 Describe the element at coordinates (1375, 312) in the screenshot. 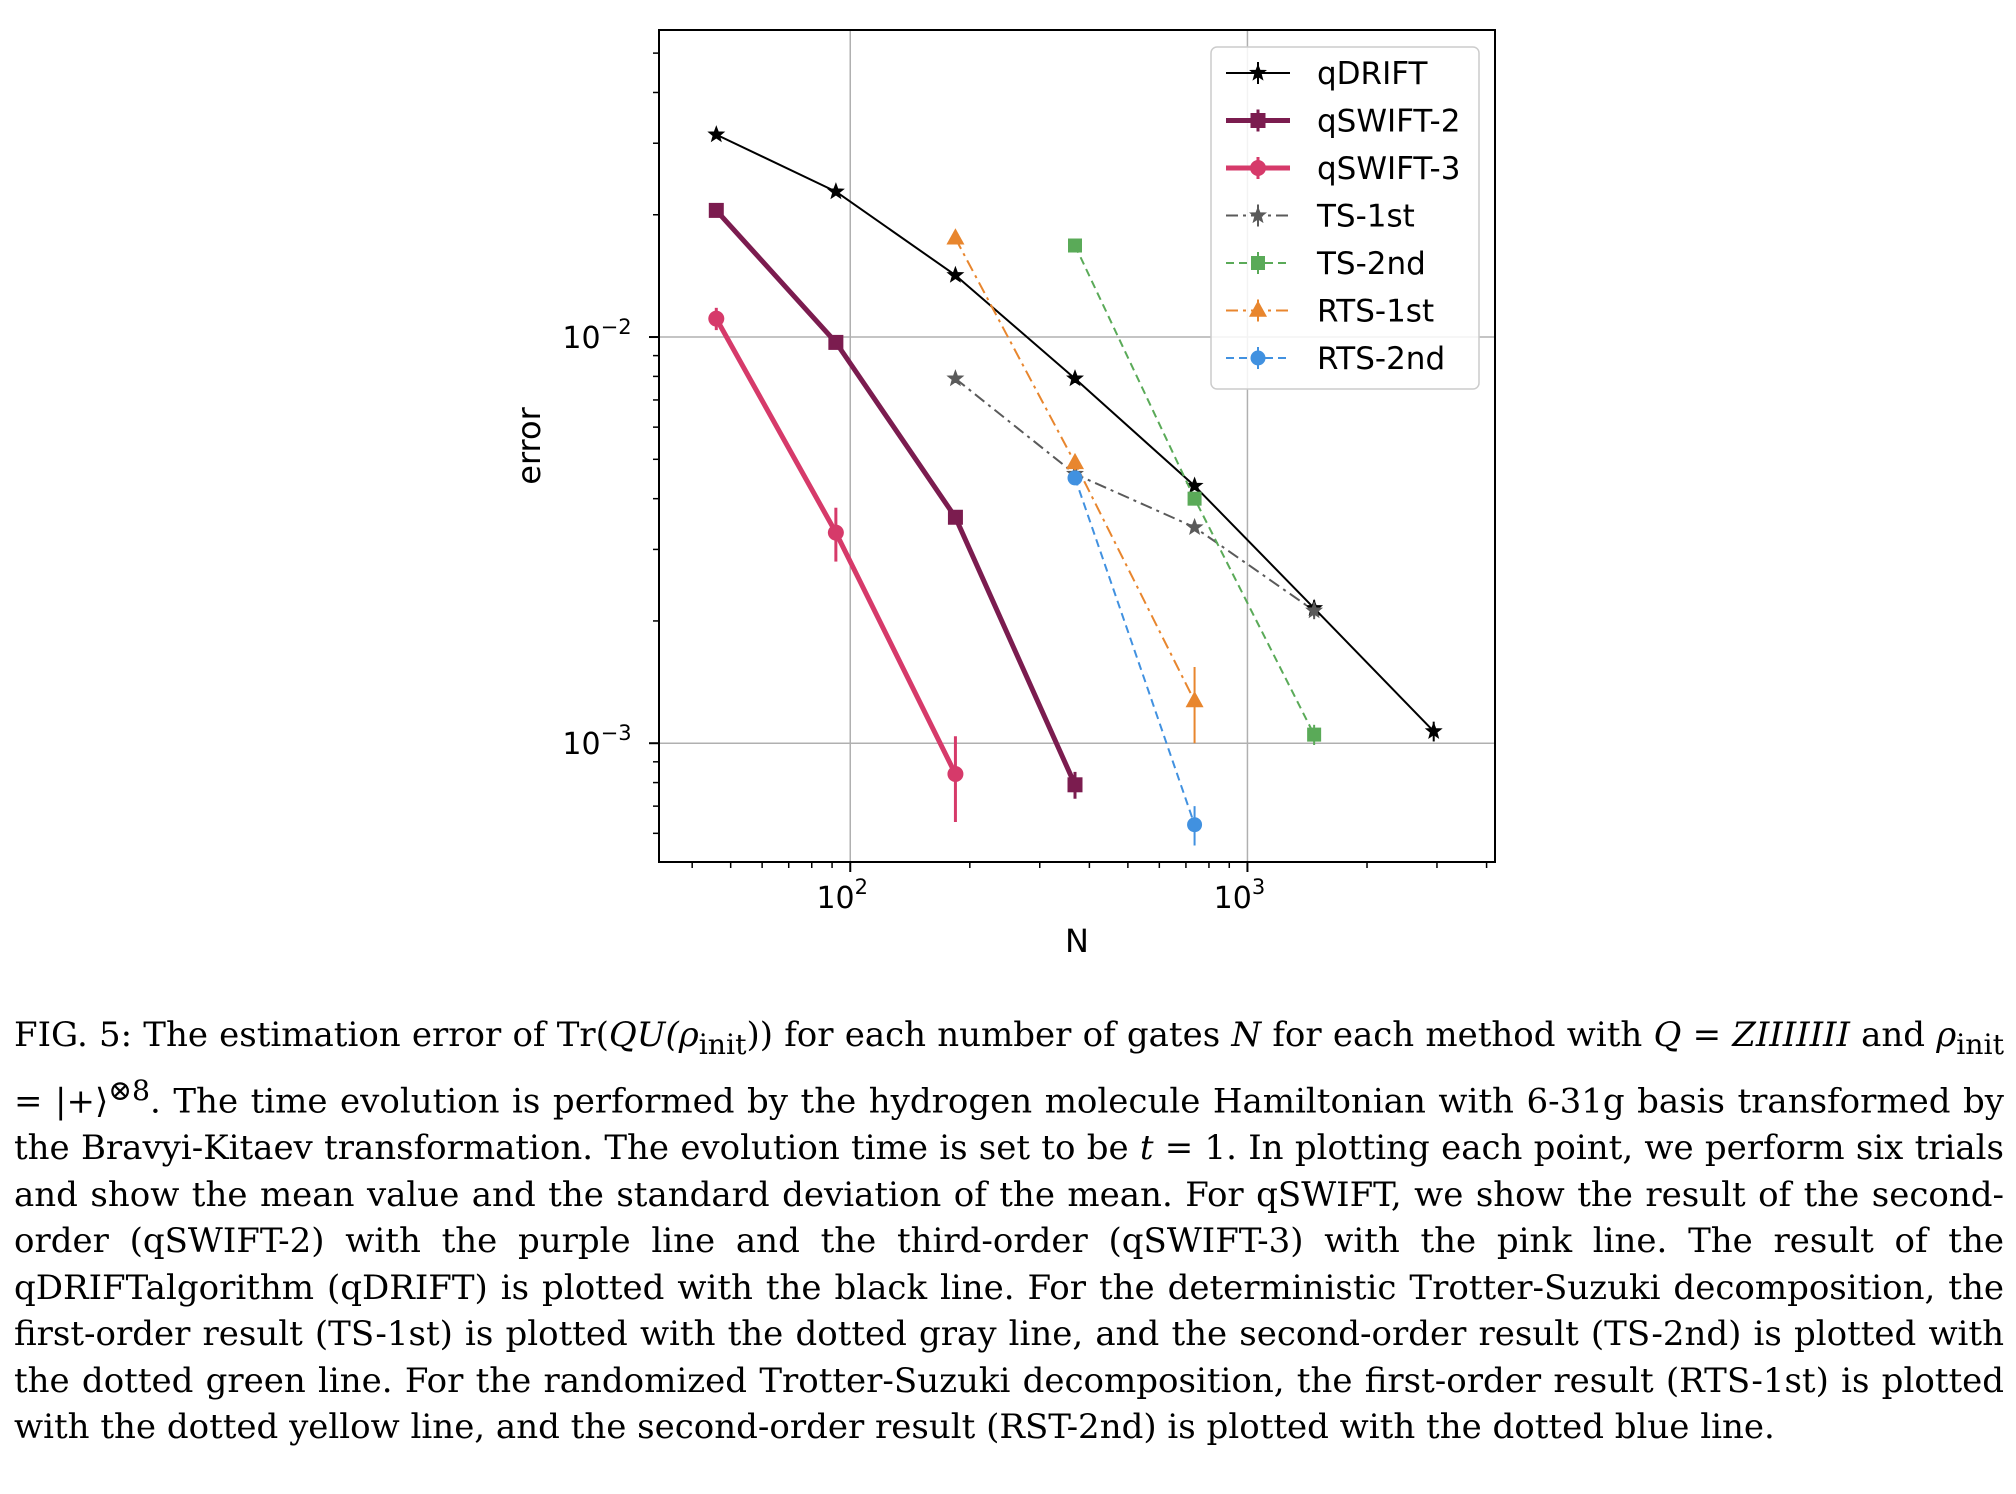

I see `legend-label: RTS-1st` at that location.